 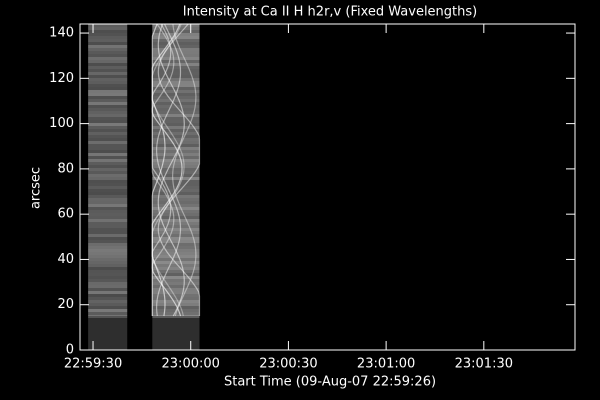 I want to click on x-tick-label: 23:00:00, so click(x=191, y=364).